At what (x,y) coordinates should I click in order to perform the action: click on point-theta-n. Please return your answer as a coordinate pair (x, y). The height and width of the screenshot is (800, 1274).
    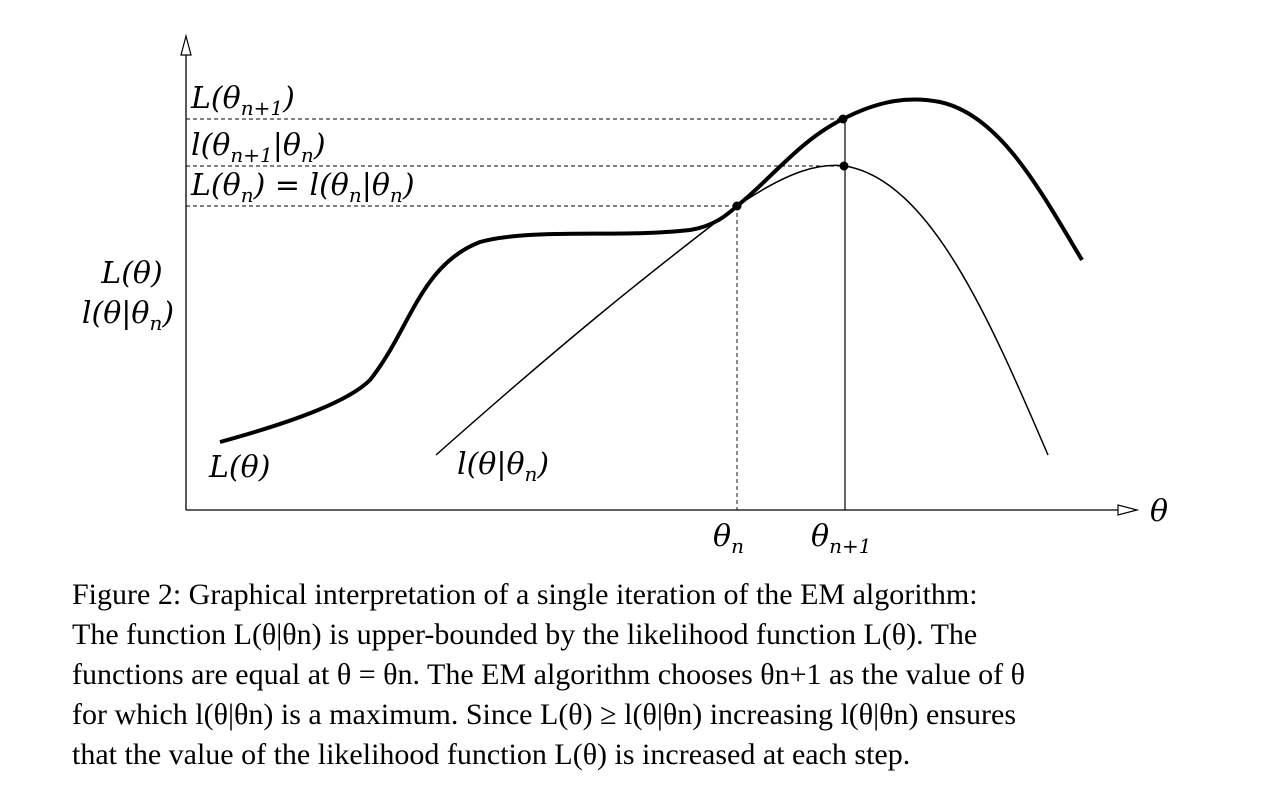
    Looking at the image, I should click on (737, 206).